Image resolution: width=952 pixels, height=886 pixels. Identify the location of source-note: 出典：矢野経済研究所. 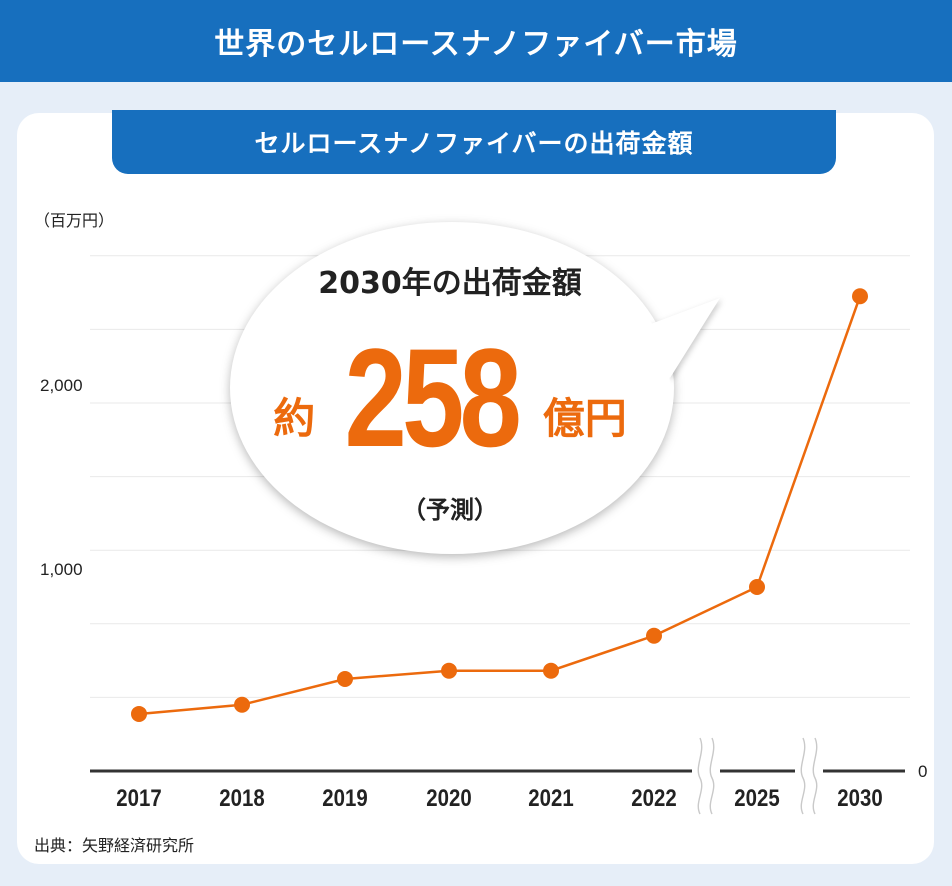
(114, 845).